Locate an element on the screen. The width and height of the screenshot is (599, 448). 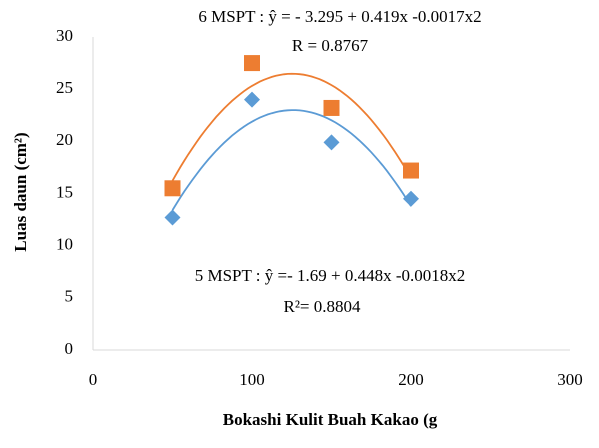
x-tick-label: 200 is located at coordinates (411, 379).